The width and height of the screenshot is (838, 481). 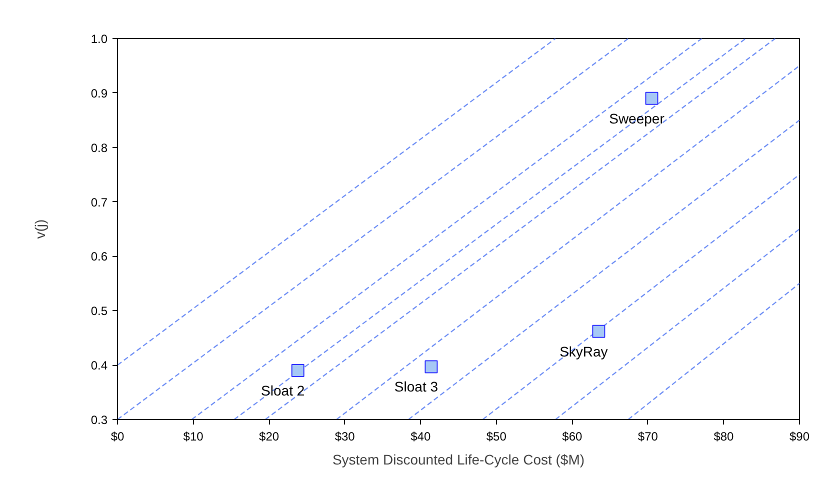 What do you see at coordinates (193, 437) in the screenshot?
I see `x-tick-label: $10` at bounding box center [193, 437].